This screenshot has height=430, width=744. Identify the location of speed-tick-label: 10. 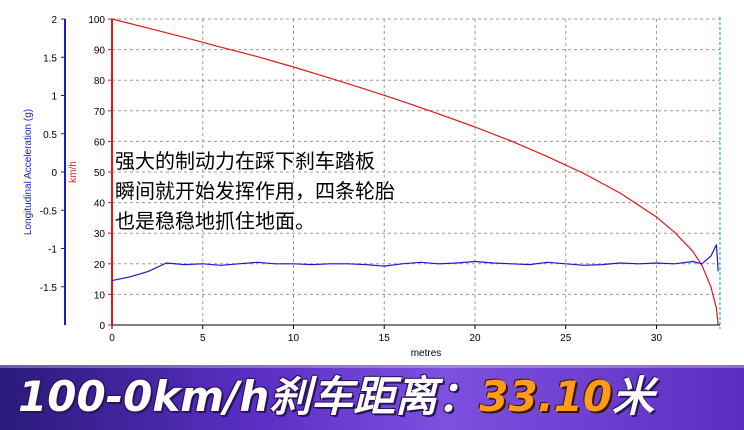
(100, 295).